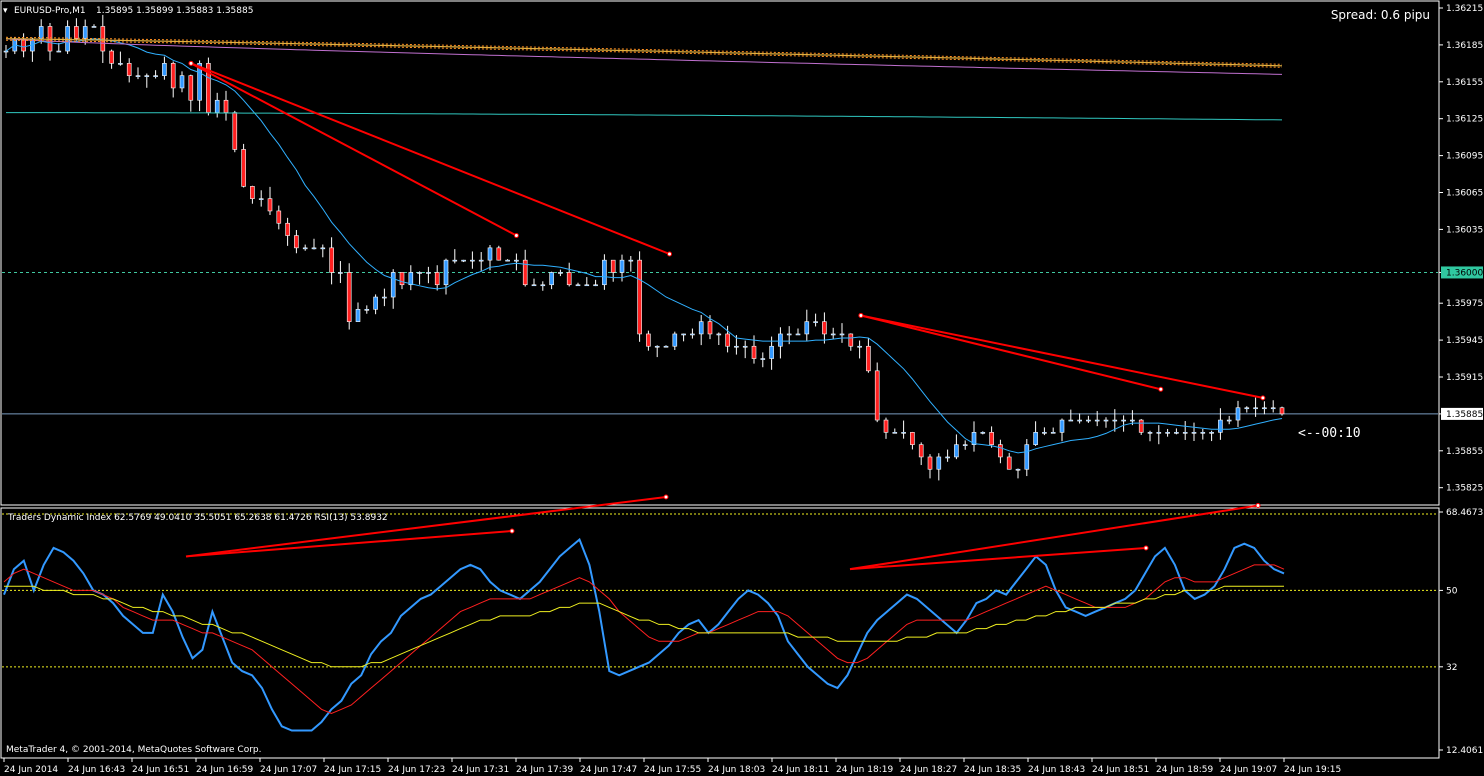  What do you see at coordinates (31, 770) in the screenshot?
I see `time-tick-label: 24 Jun 2014` at bounding box center [31, 770].